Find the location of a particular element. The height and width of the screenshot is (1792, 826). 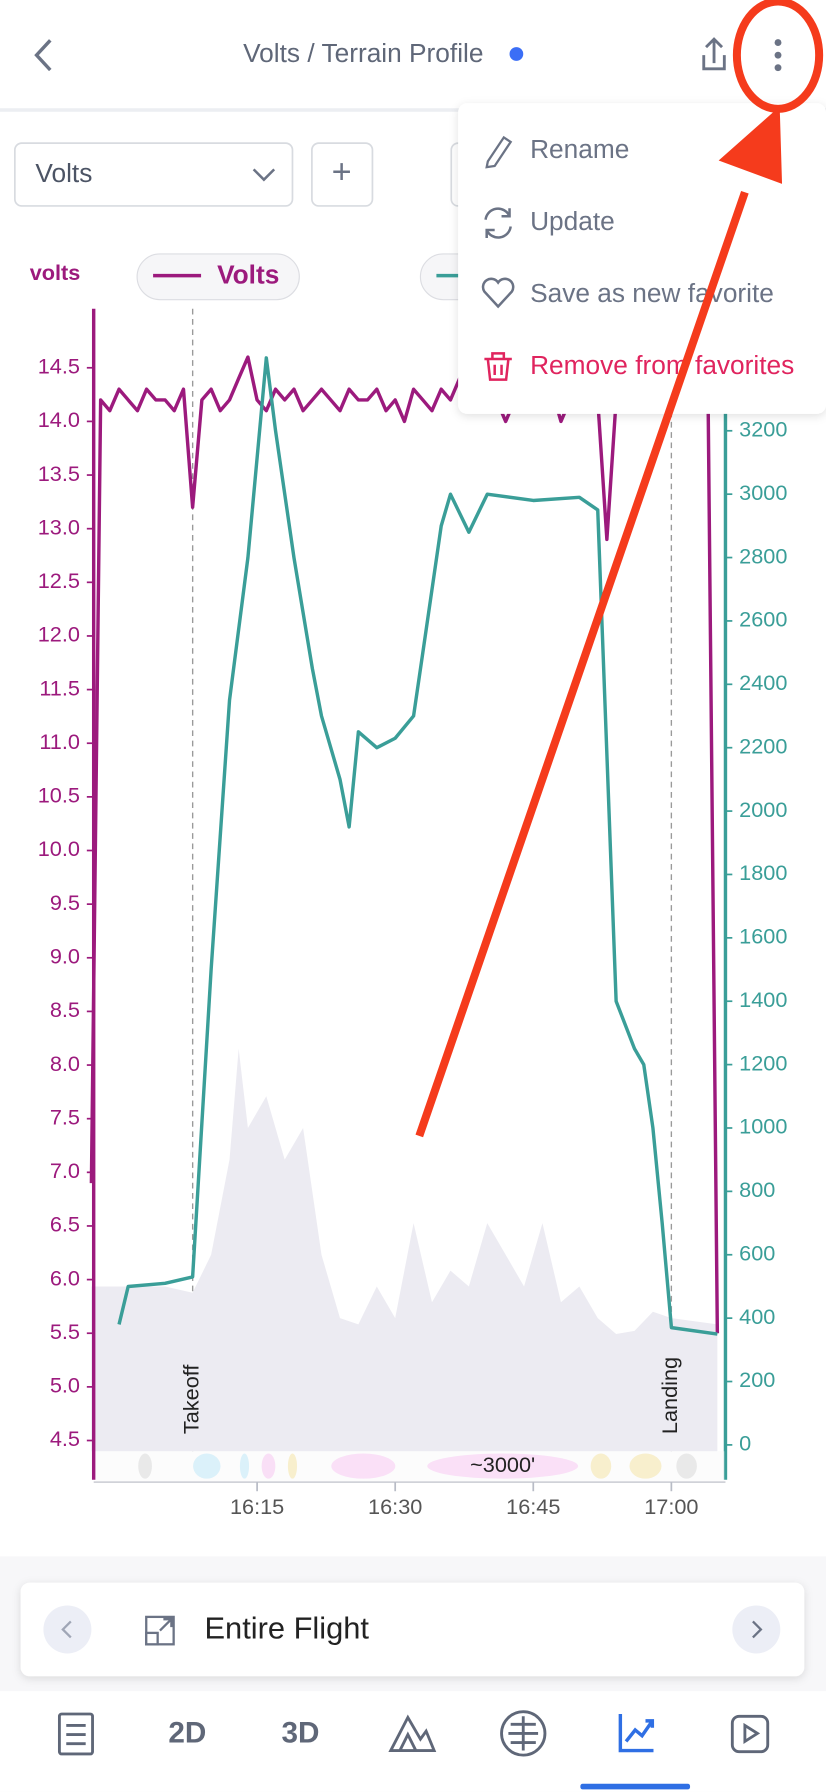

page-title: Volts / Terrain Profile is located at coordinates (363, 53).